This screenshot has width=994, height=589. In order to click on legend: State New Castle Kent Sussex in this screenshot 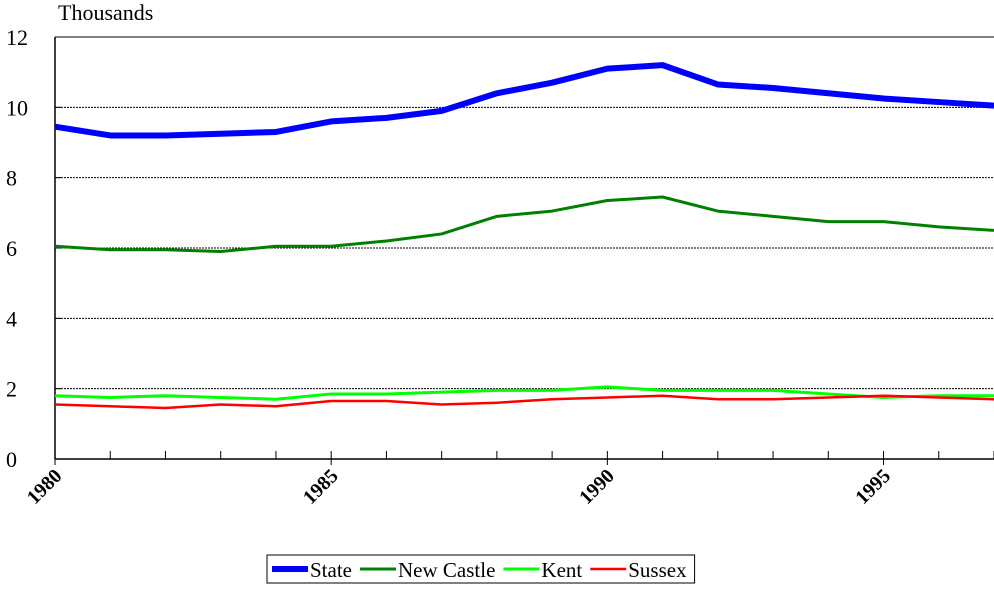, I will do `click(481, 569)`.